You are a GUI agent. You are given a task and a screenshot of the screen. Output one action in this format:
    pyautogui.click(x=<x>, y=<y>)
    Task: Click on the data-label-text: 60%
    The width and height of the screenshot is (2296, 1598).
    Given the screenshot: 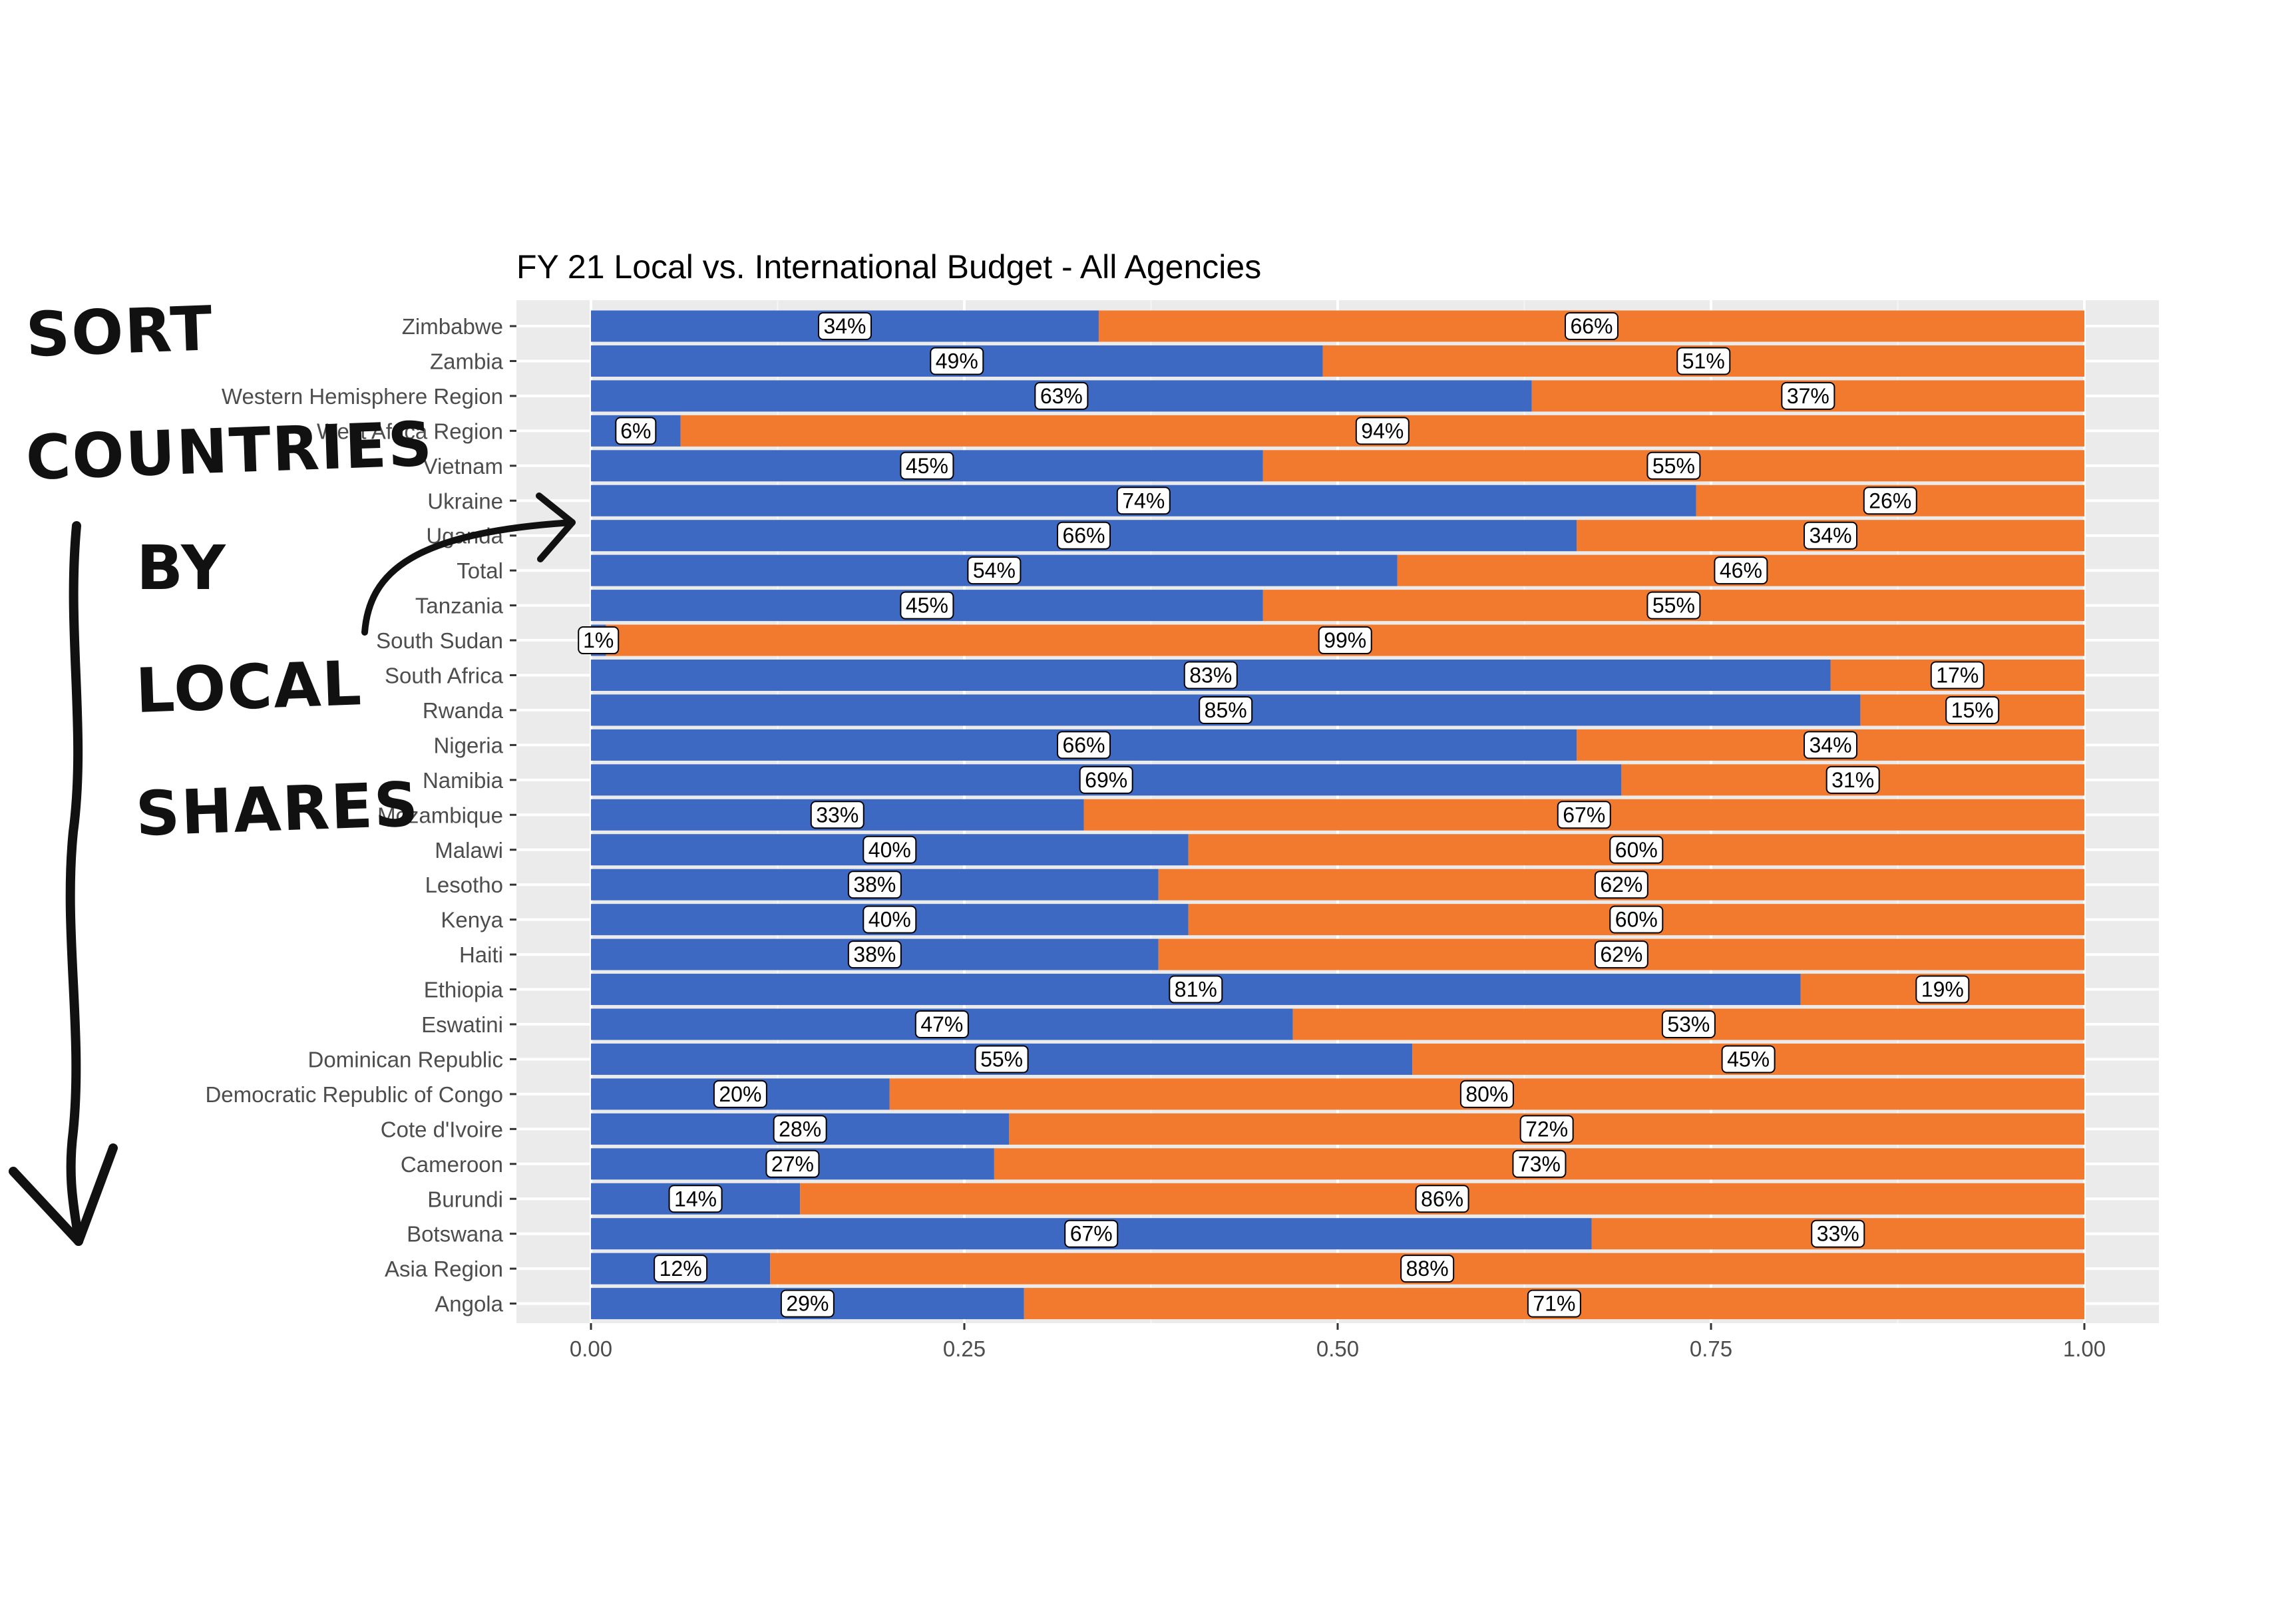 What is the action you would take?
    pyautogui.click(x=1636, y=920)
    